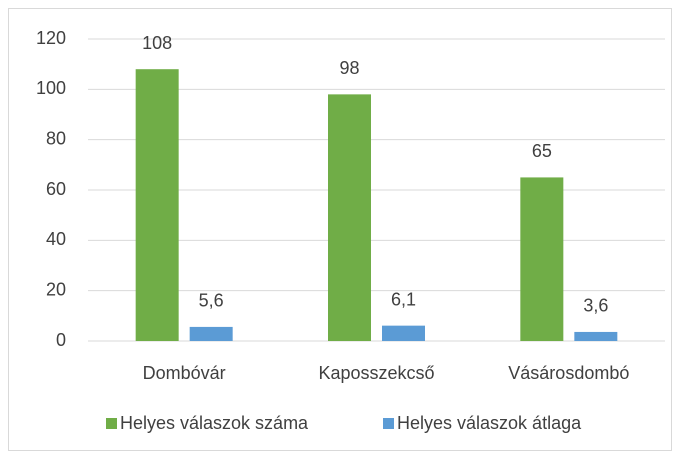 This screenshot has height=459, width=680. I want to click on value-label: 3,6, so click(595, 306).